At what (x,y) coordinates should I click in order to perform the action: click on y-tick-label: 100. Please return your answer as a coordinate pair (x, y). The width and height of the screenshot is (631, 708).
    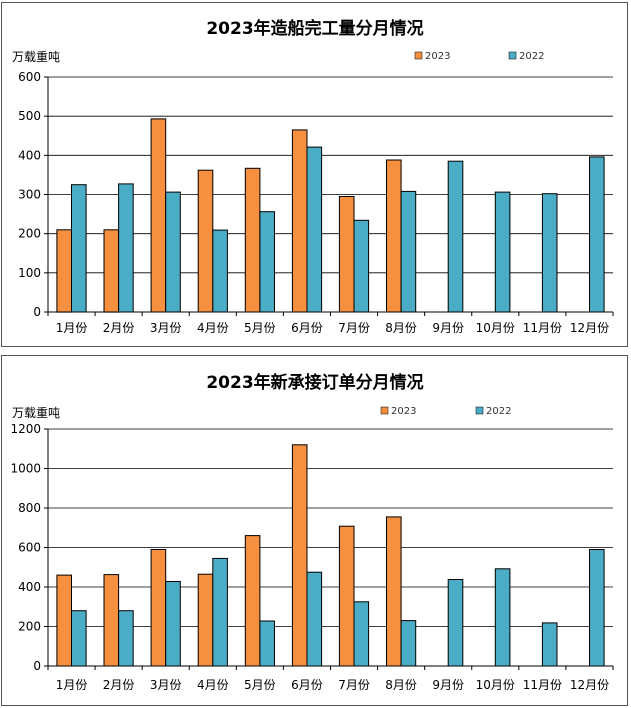
    Looking at the image, I should click on (29, 273).